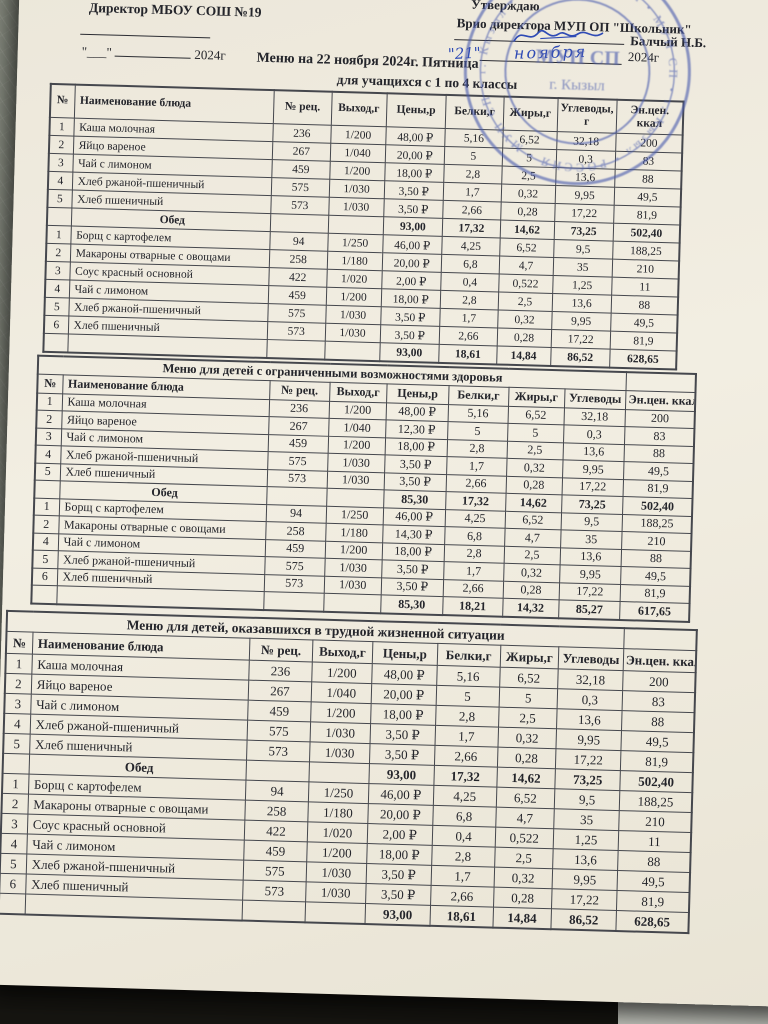 The height and width of the screenshot is (1024, 768). I want to click on table-cell: 2,00 ₽, so click(400, 834).